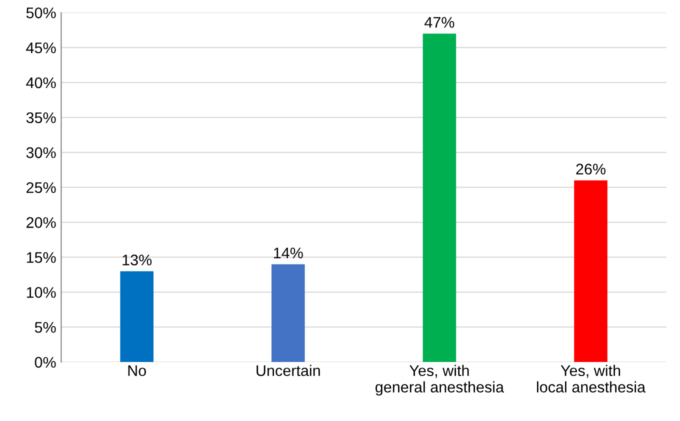  I want to click on data-label: 47%, so click(439, 22).